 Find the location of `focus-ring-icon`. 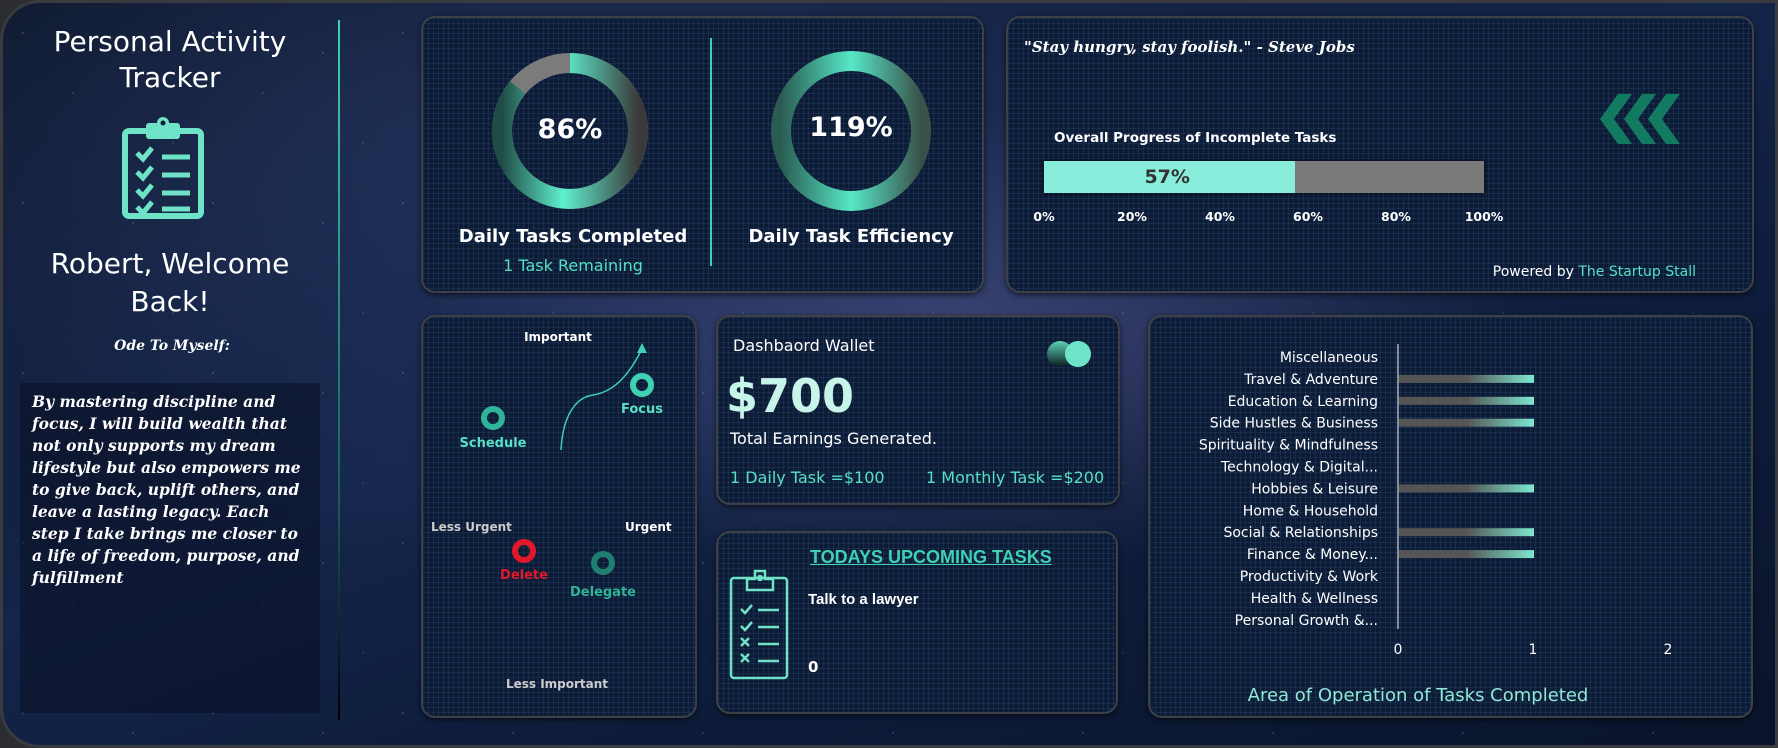

focus-ring-icon is located at coordinates (642, 385).